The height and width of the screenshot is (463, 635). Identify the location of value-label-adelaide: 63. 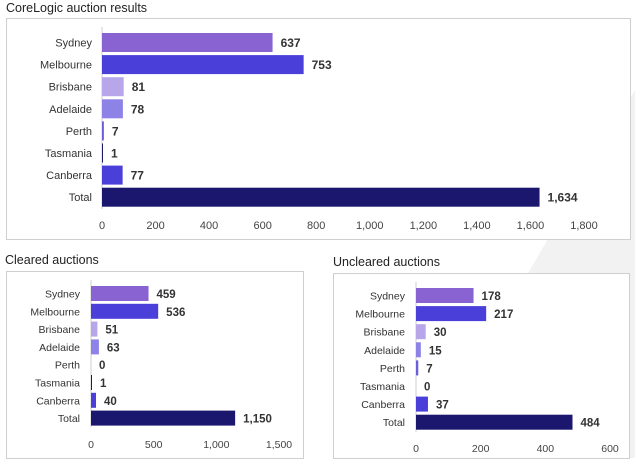
(113, 348).